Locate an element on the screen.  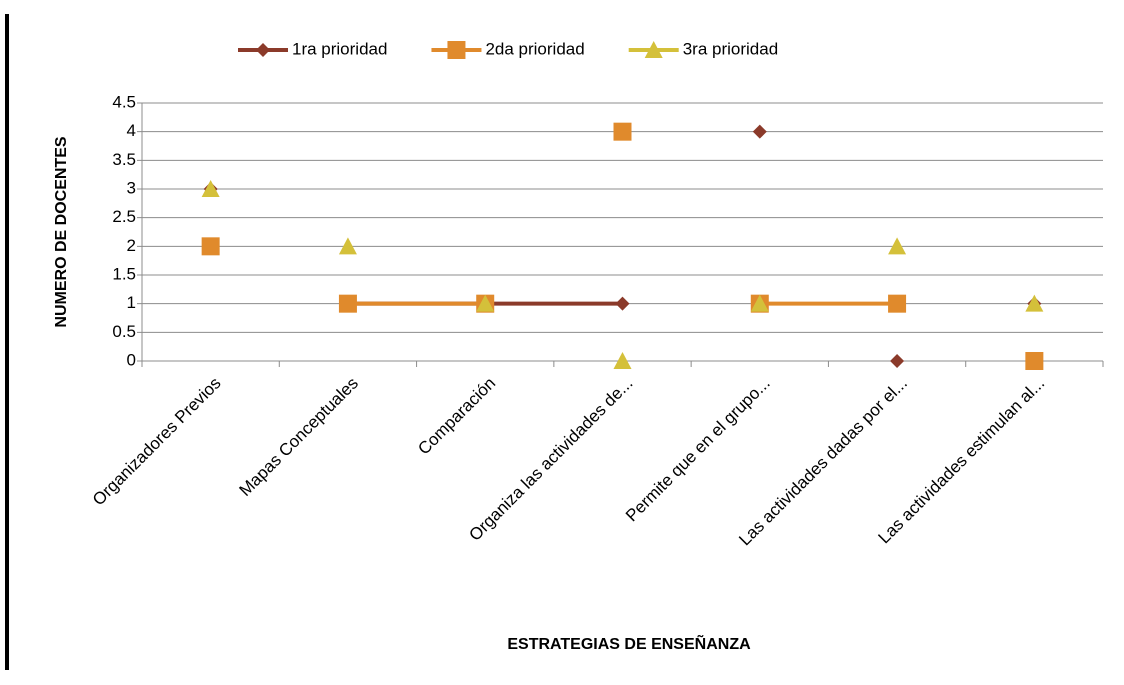
x-tick-label: Mapas Conceptuales is located at coordinates (299, 437).